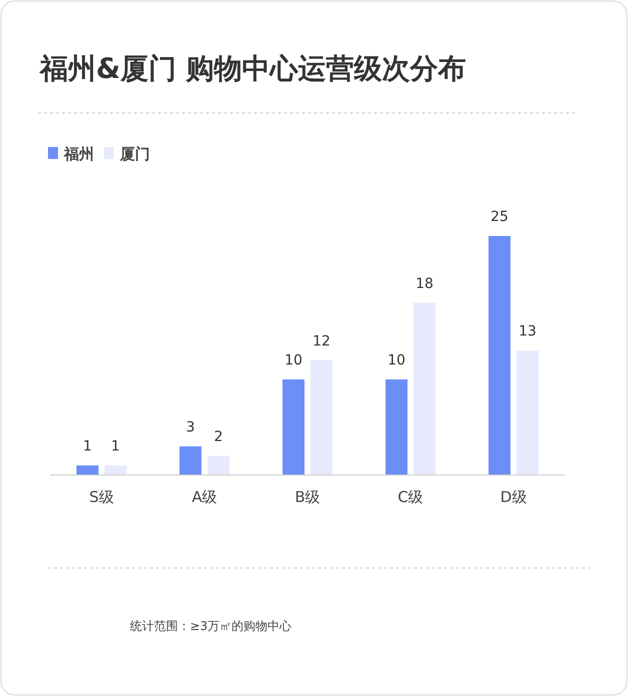 This screenshot has width=628, height=696. Describe the element at coordinates (101, 497) in the screenshot. I see `x-tick-label: S级` at that location.